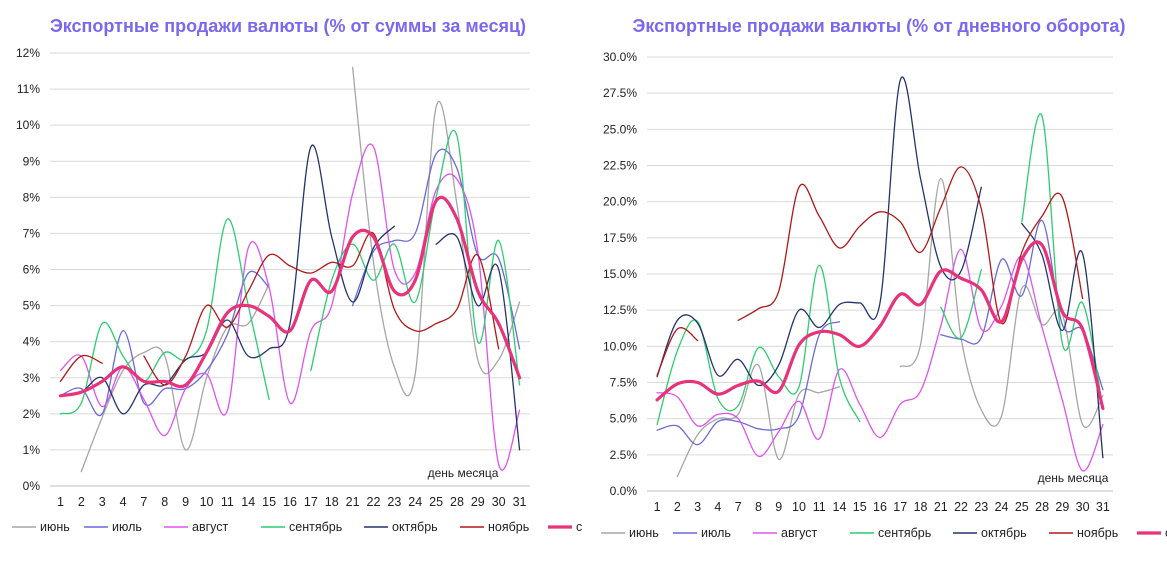 This screenshot has width=1167, height=565. Describe the element at coordinates (620, 166) in the screenshot. I see `y-tick-label: 22.5%` at that location.